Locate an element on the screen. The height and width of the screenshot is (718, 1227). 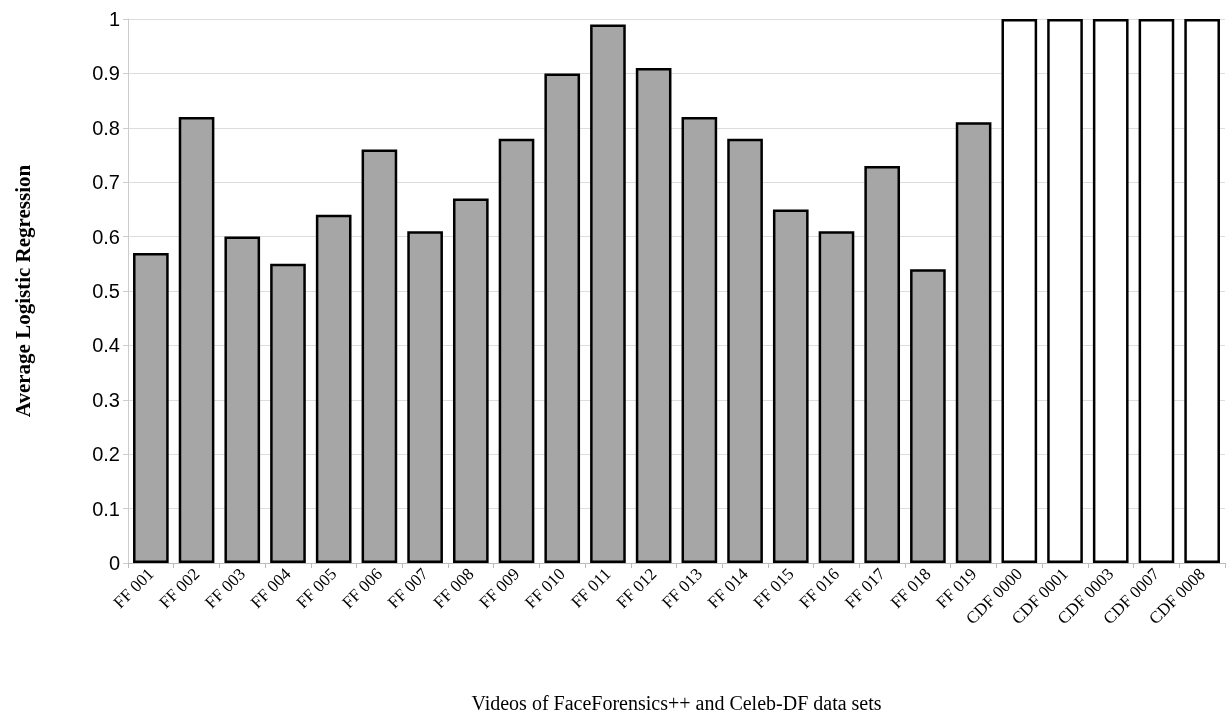
x-axis-title: Videos of FaceForensics++ and Celeb-DF data sets is located at coordinates (676, 703).